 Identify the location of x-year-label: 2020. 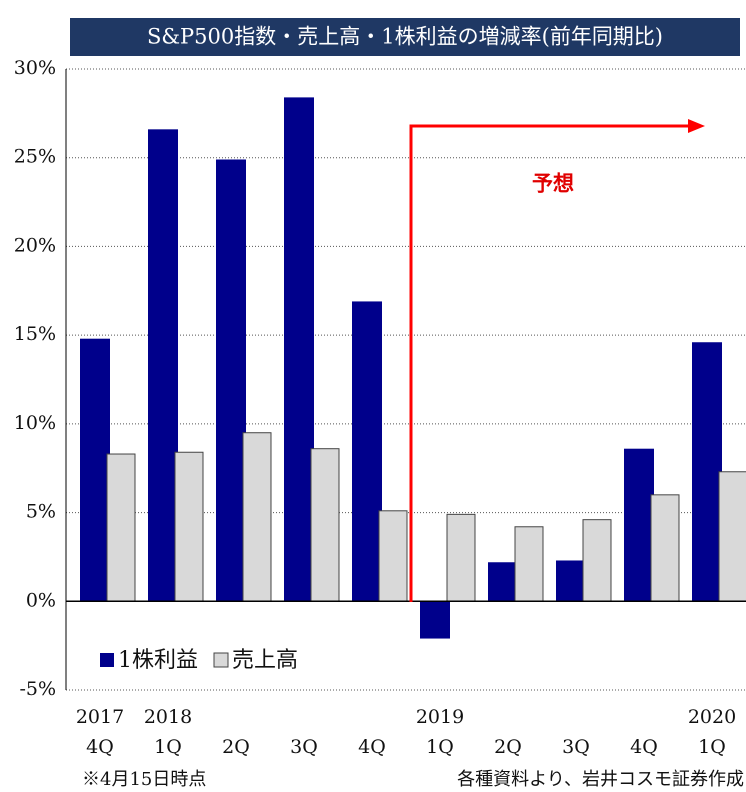
(712, 717).